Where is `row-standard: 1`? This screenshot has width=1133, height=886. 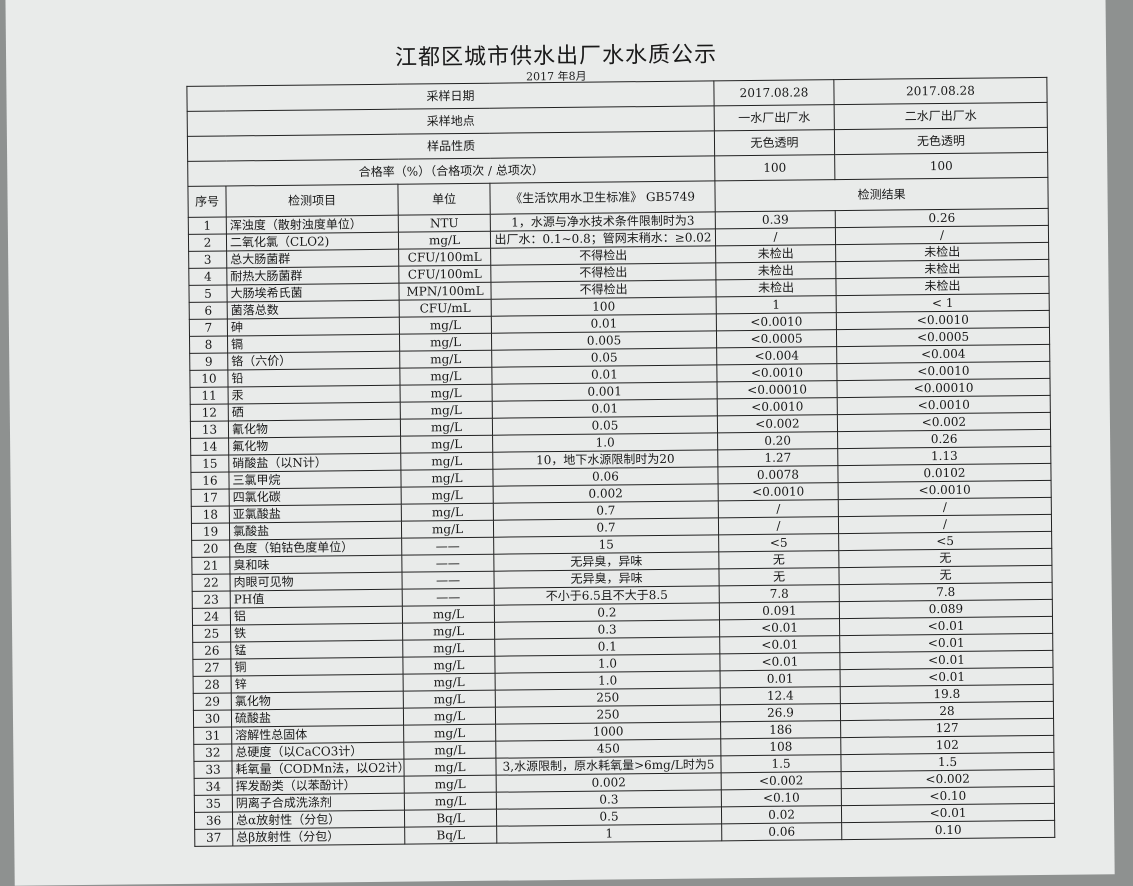
row-standard: 1 is located at coordinates (609, 833).